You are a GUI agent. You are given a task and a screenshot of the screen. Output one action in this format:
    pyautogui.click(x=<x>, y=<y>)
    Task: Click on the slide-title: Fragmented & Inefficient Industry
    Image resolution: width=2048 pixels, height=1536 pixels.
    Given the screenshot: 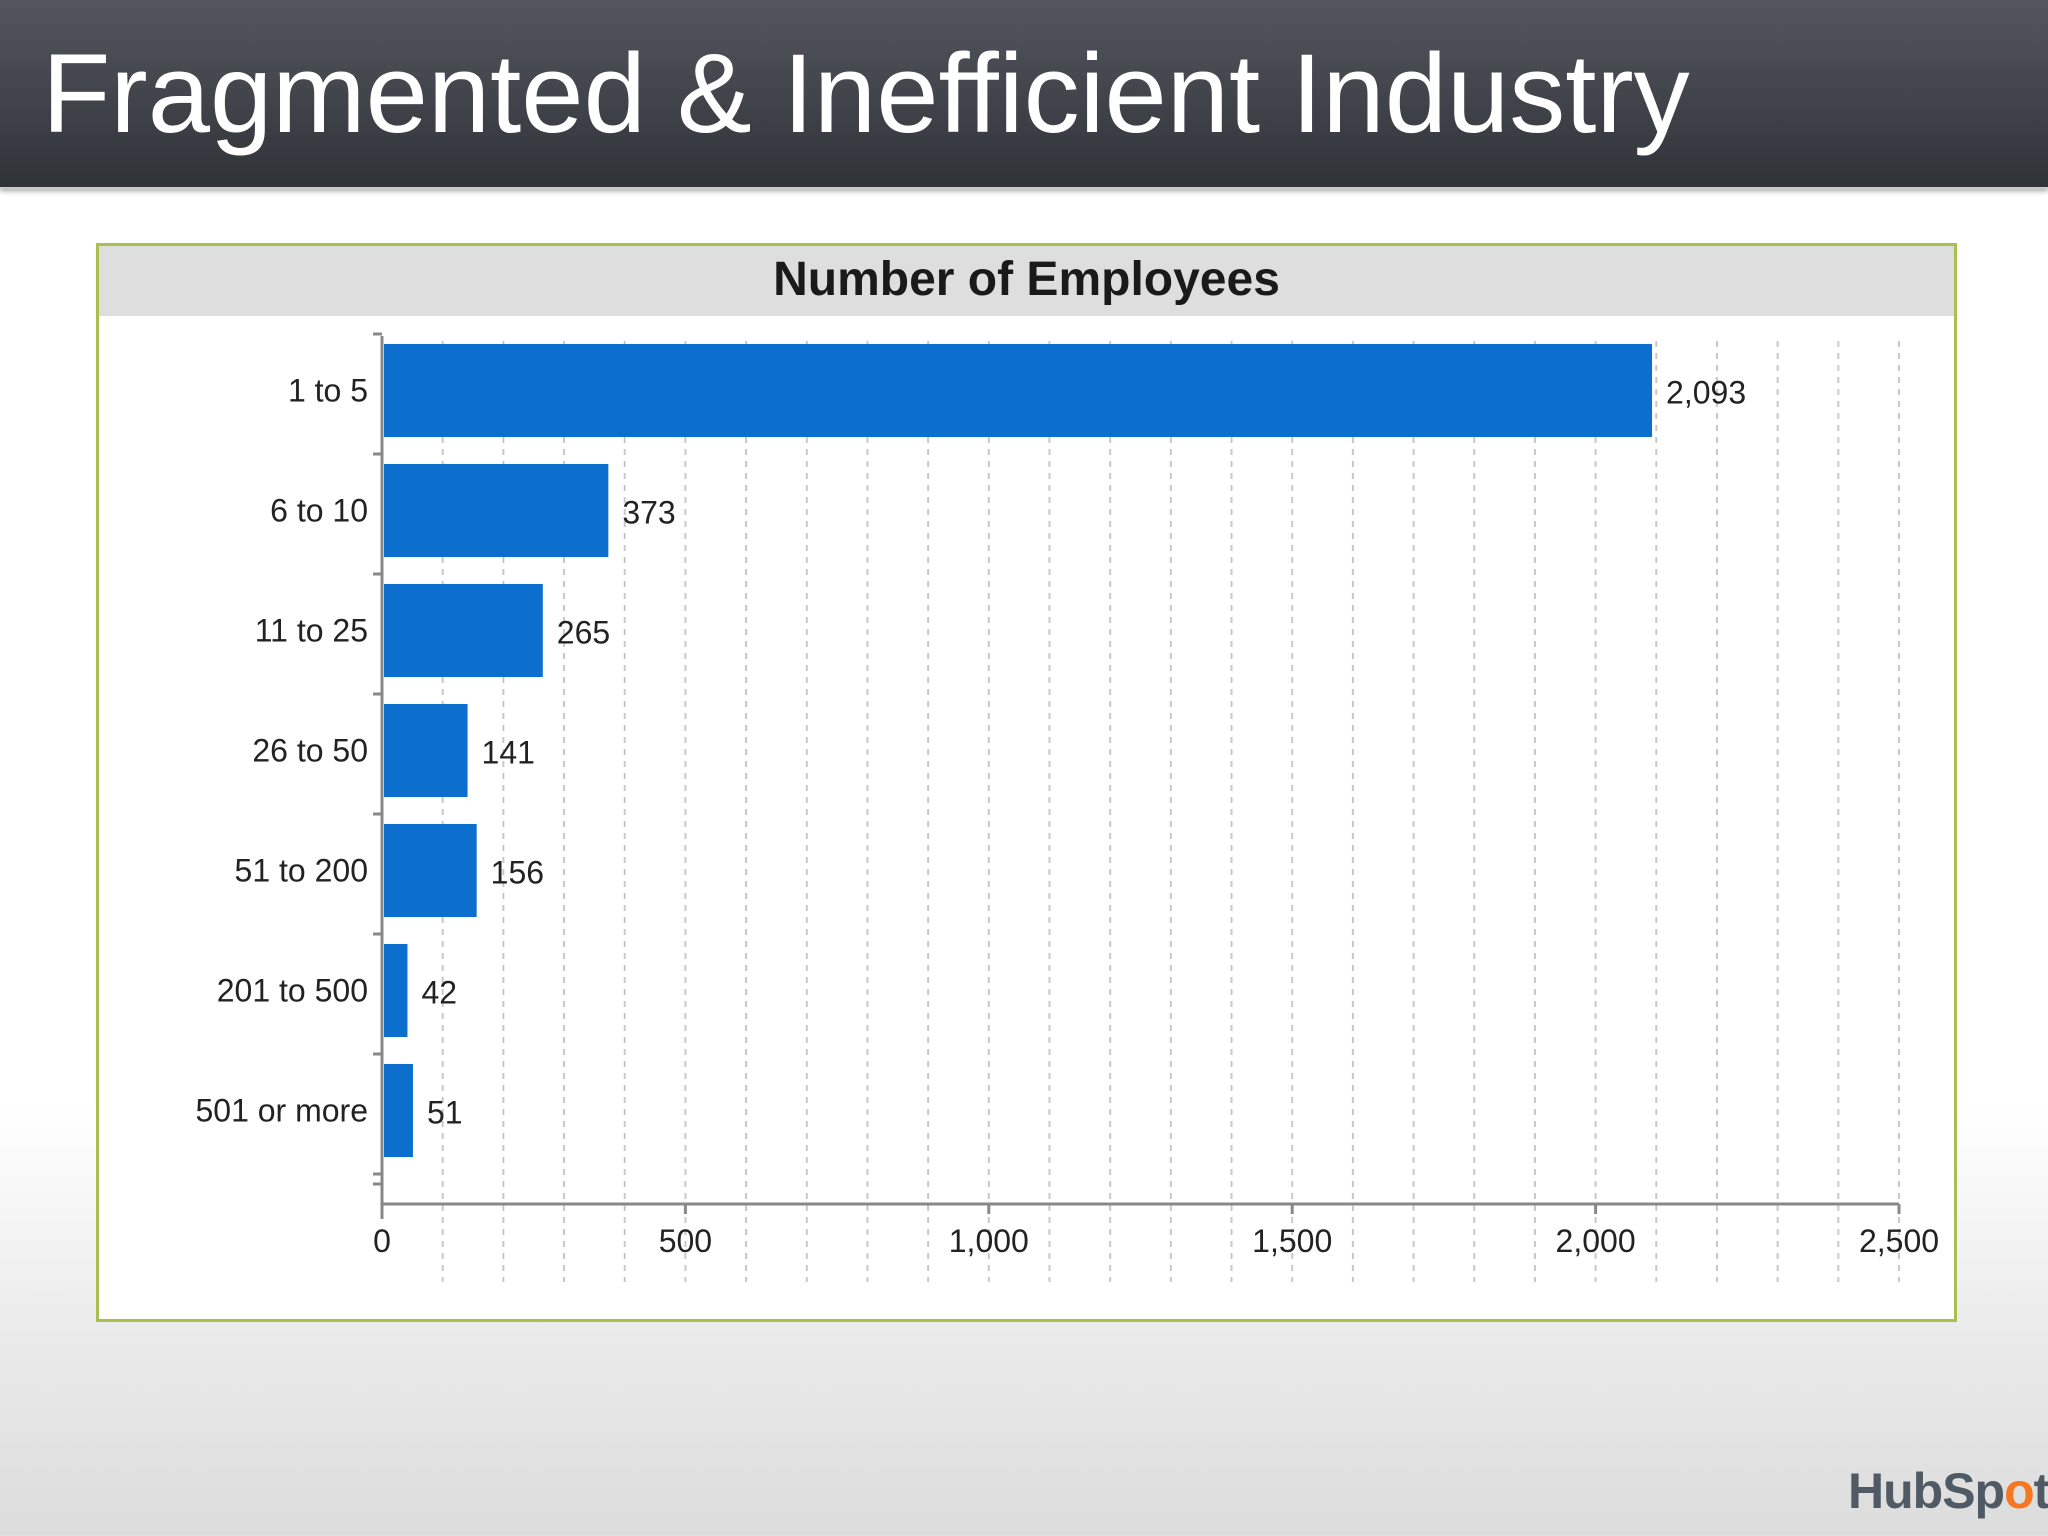 What is the action you would take?
    pyautogui.click(x=866, y=93)
    